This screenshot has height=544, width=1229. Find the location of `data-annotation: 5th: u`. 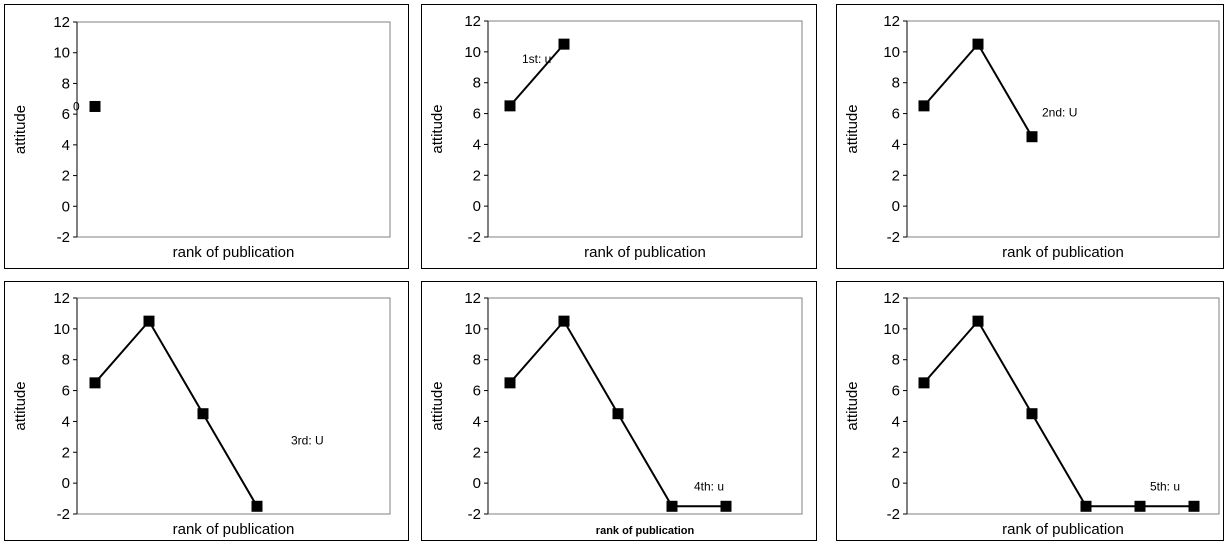

data-annotation: 5th: u is located at coordinates (1165, 486).